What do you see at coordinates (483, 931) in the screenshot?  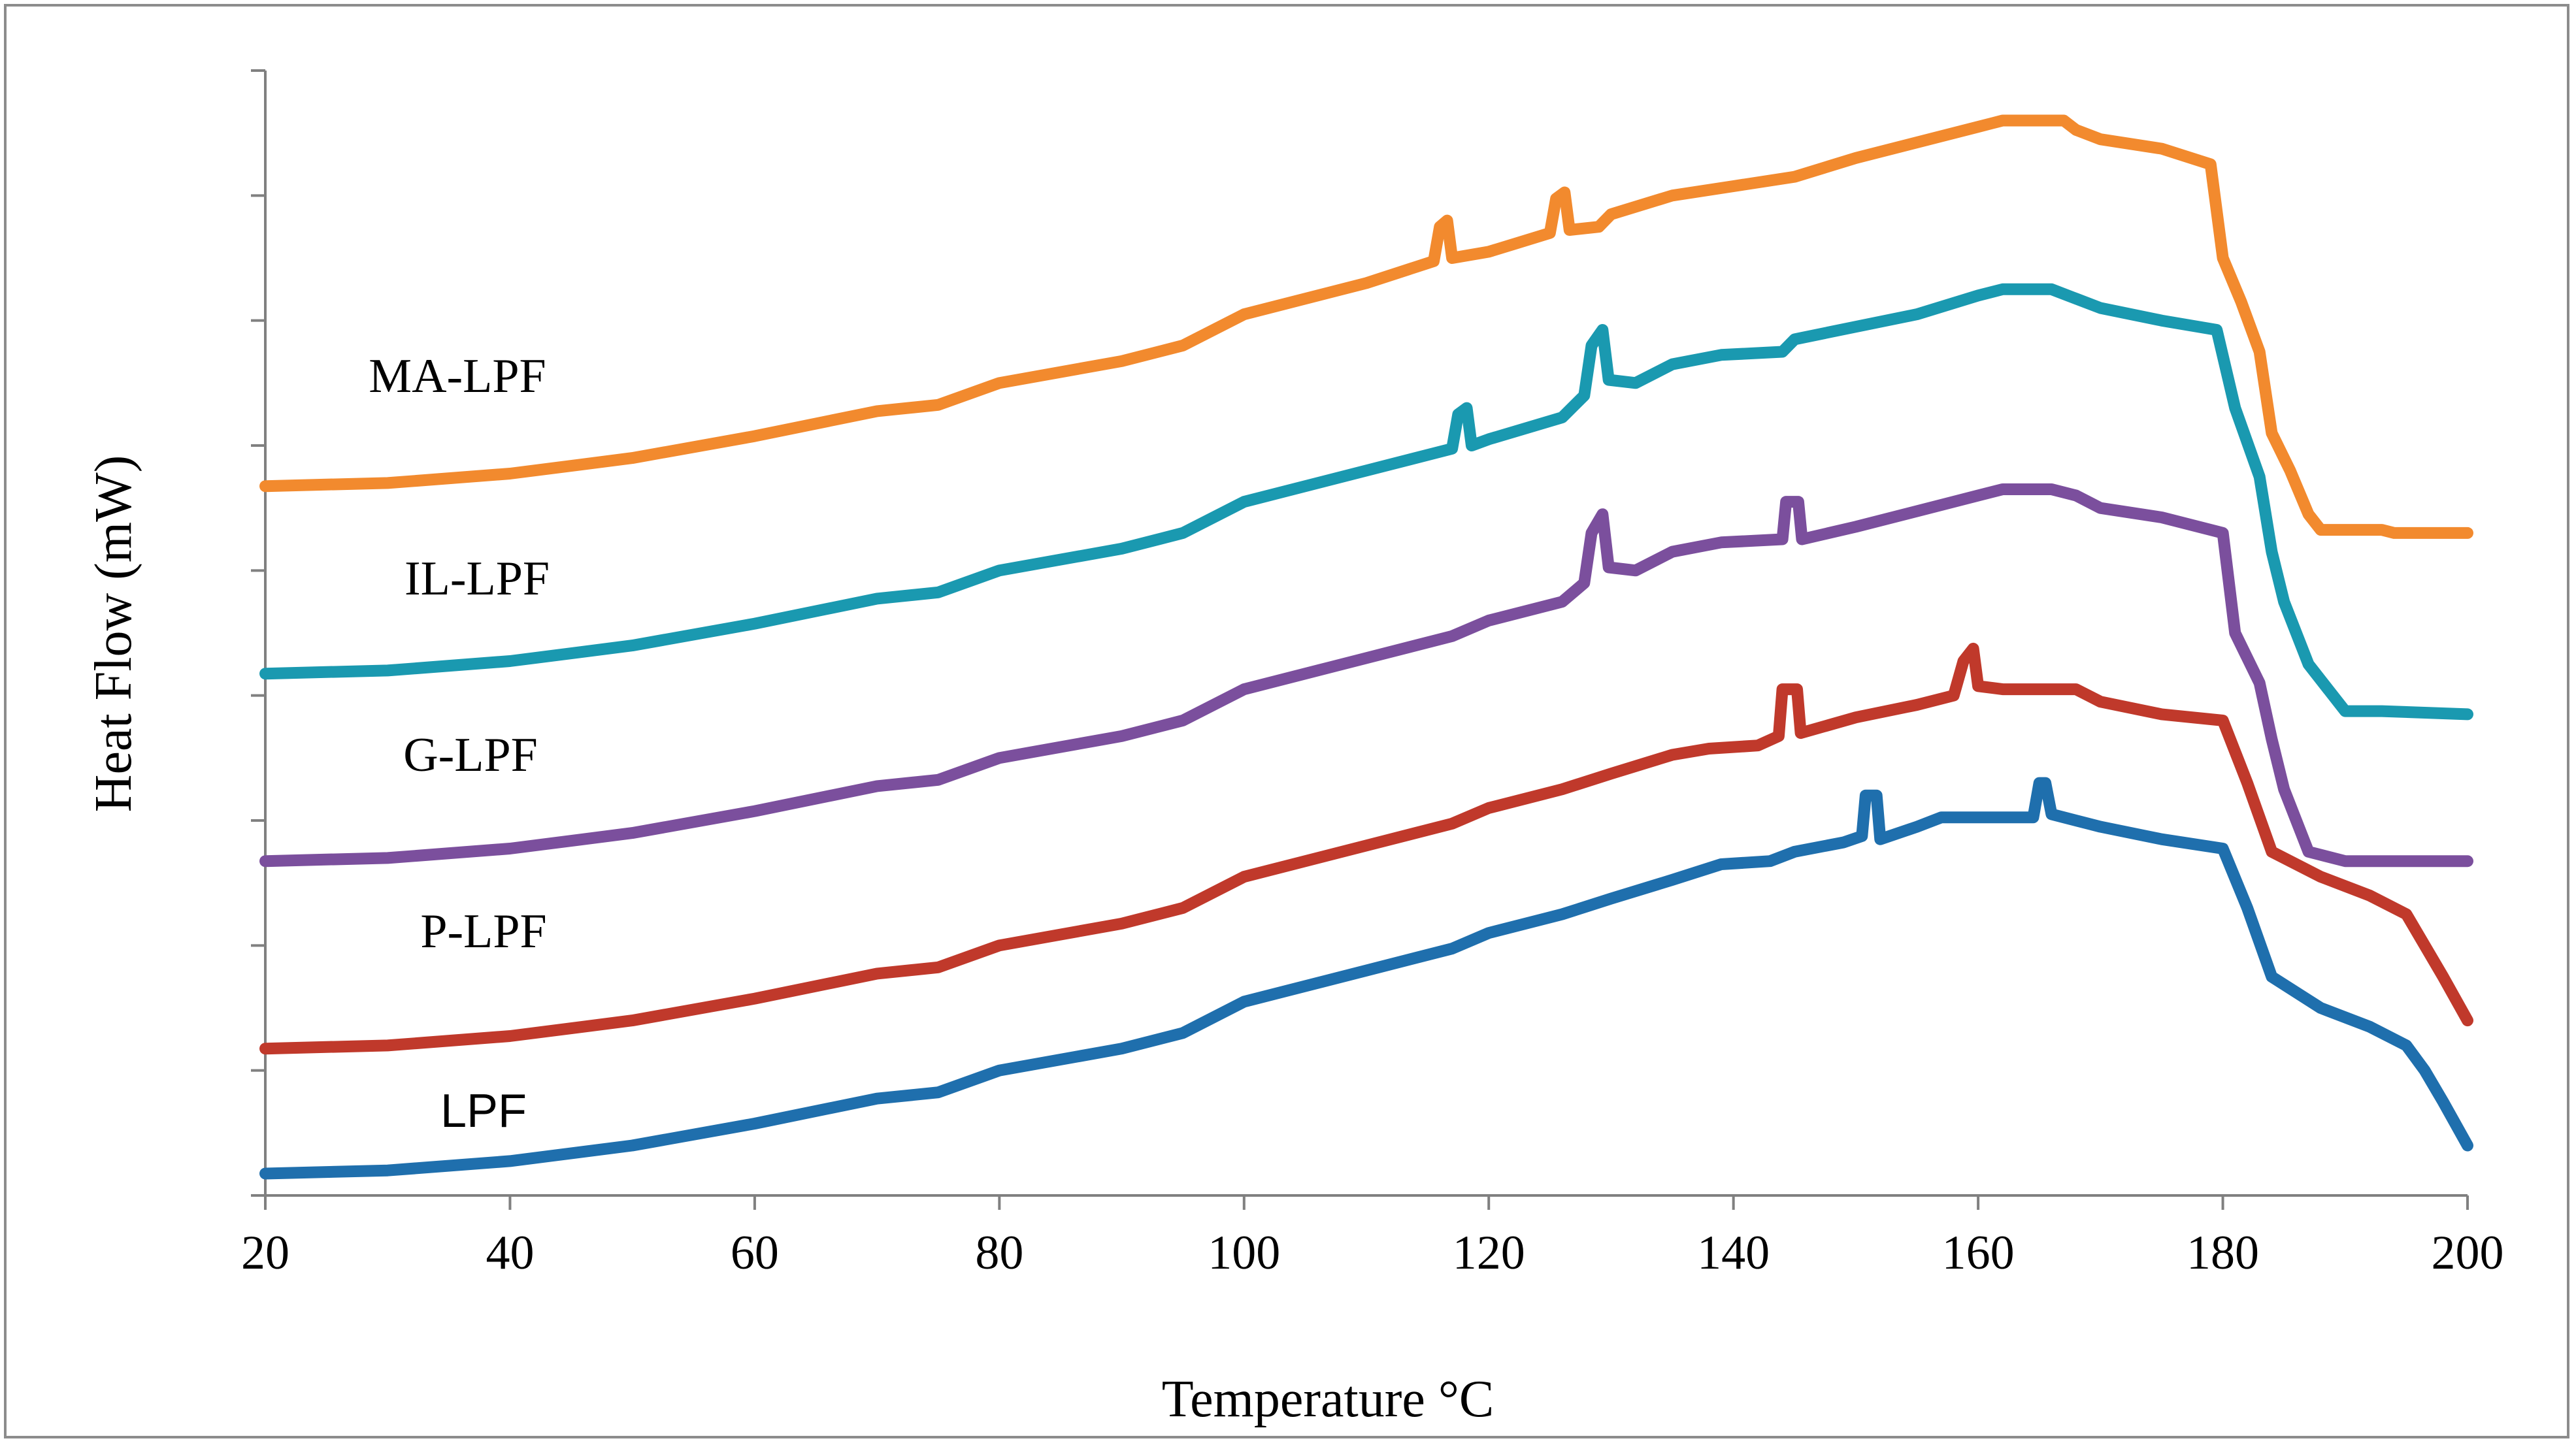 I see `series-label-p-lpf: P-LPF` at bounding box center [483, 931].